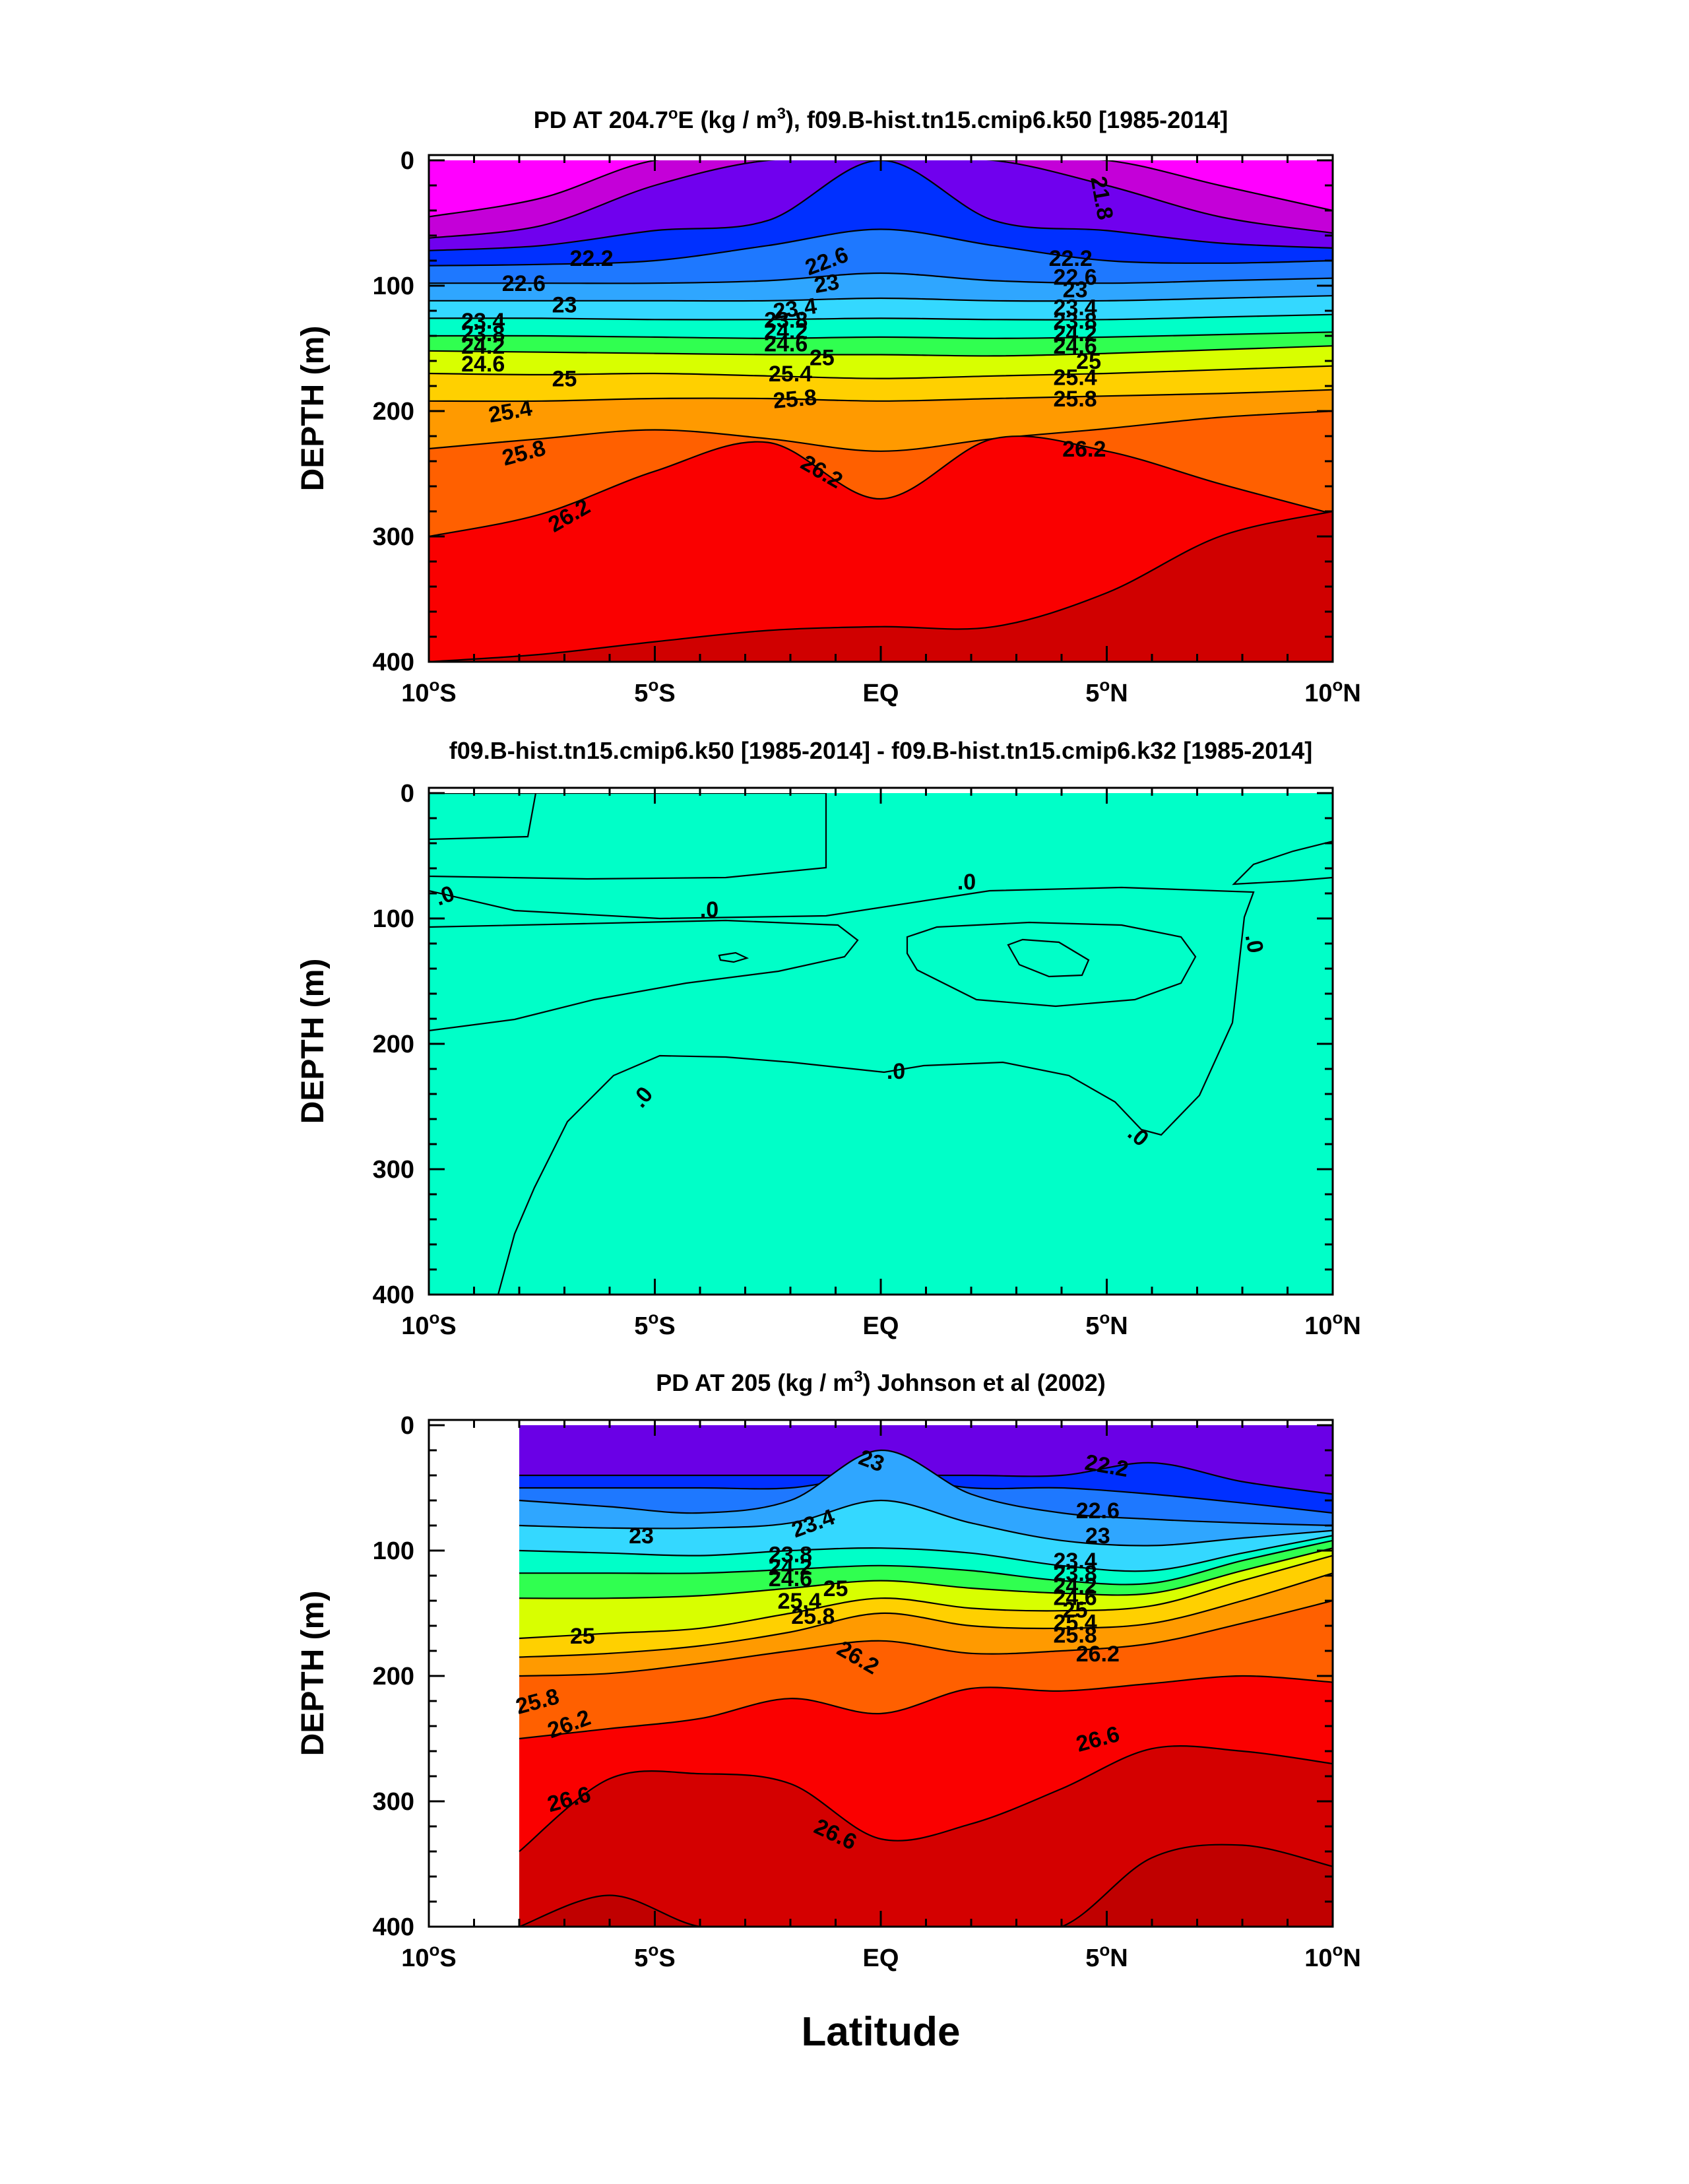 This screenshot has height=2184, width=1689. I want to click on x-axis-label: Latitude, so click(881, 2032).